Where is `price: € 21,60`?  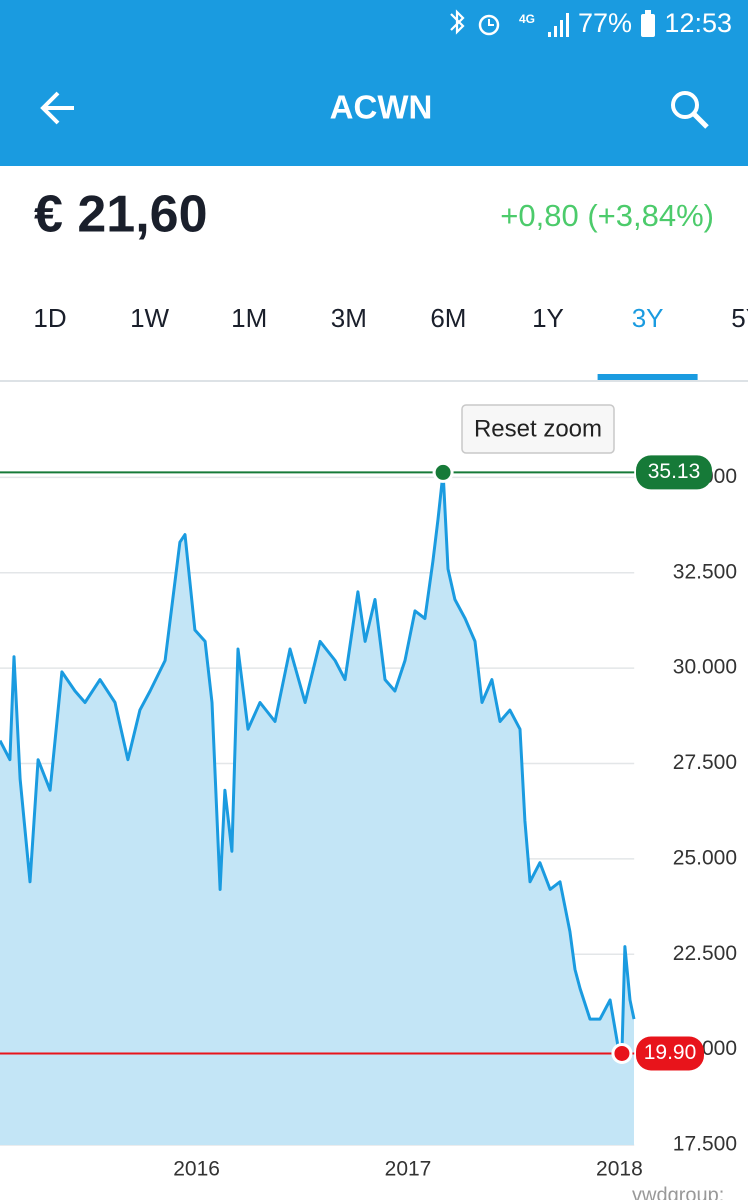
price: € 21,60 is located at coordinates (121, 215).